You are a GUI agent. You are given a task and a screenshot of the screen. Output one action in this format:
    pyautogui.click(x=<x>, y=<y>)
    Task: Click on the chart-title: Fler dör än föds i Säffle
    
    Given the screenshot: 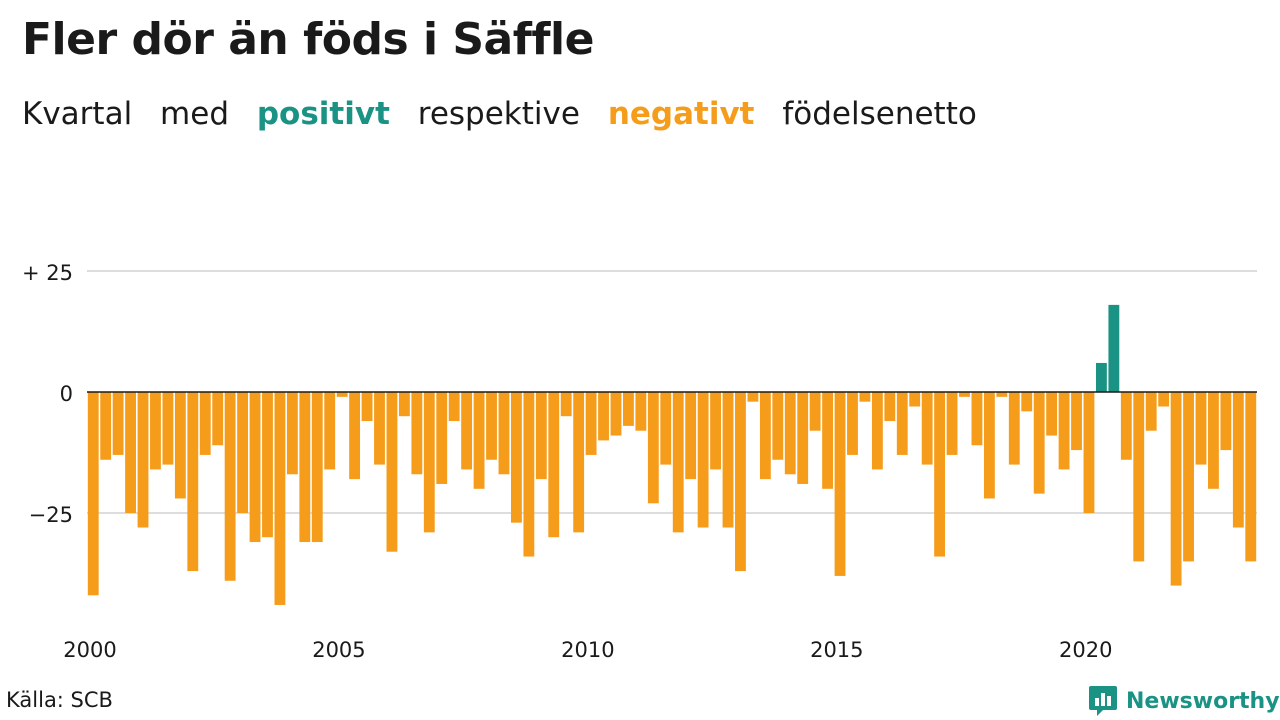 What is the action you would take?
    pyautogui.click(x=308, y=39)
    